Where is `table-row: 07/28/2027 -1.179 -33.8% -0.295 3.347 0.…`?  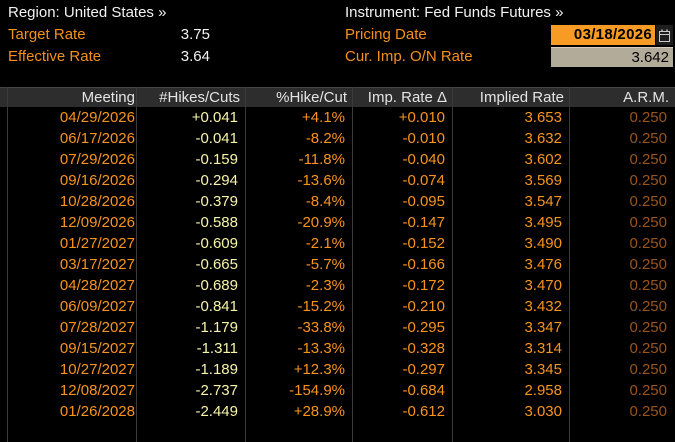
table-row: 07/28/2027 -1.179 -33.8% -0.295 3.347 0.… is located at coordinates (337, 327).